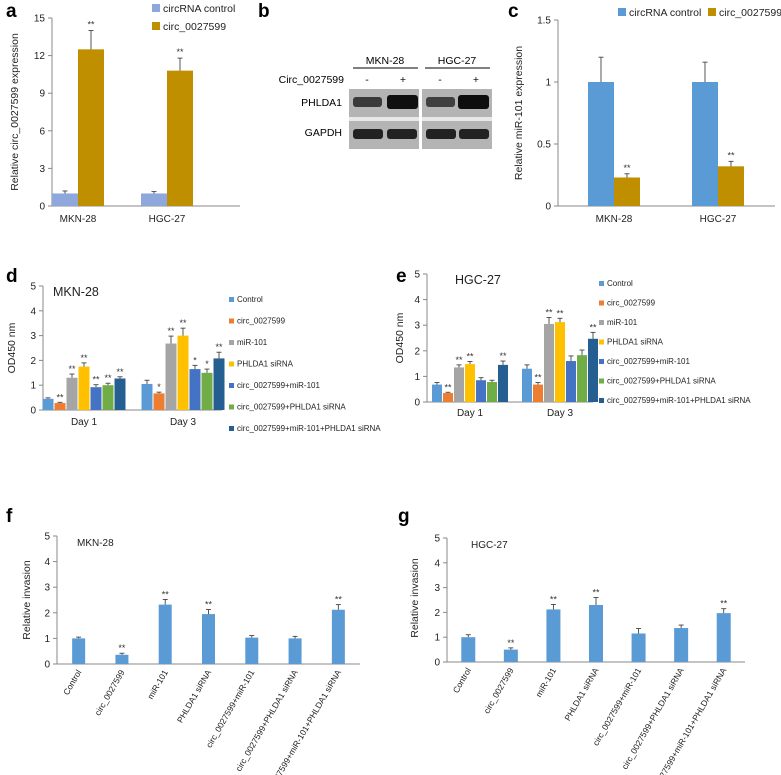 This screenshot has height=775, width=781. I want to click on y-tick-label: 0.5, so click(544, 145).